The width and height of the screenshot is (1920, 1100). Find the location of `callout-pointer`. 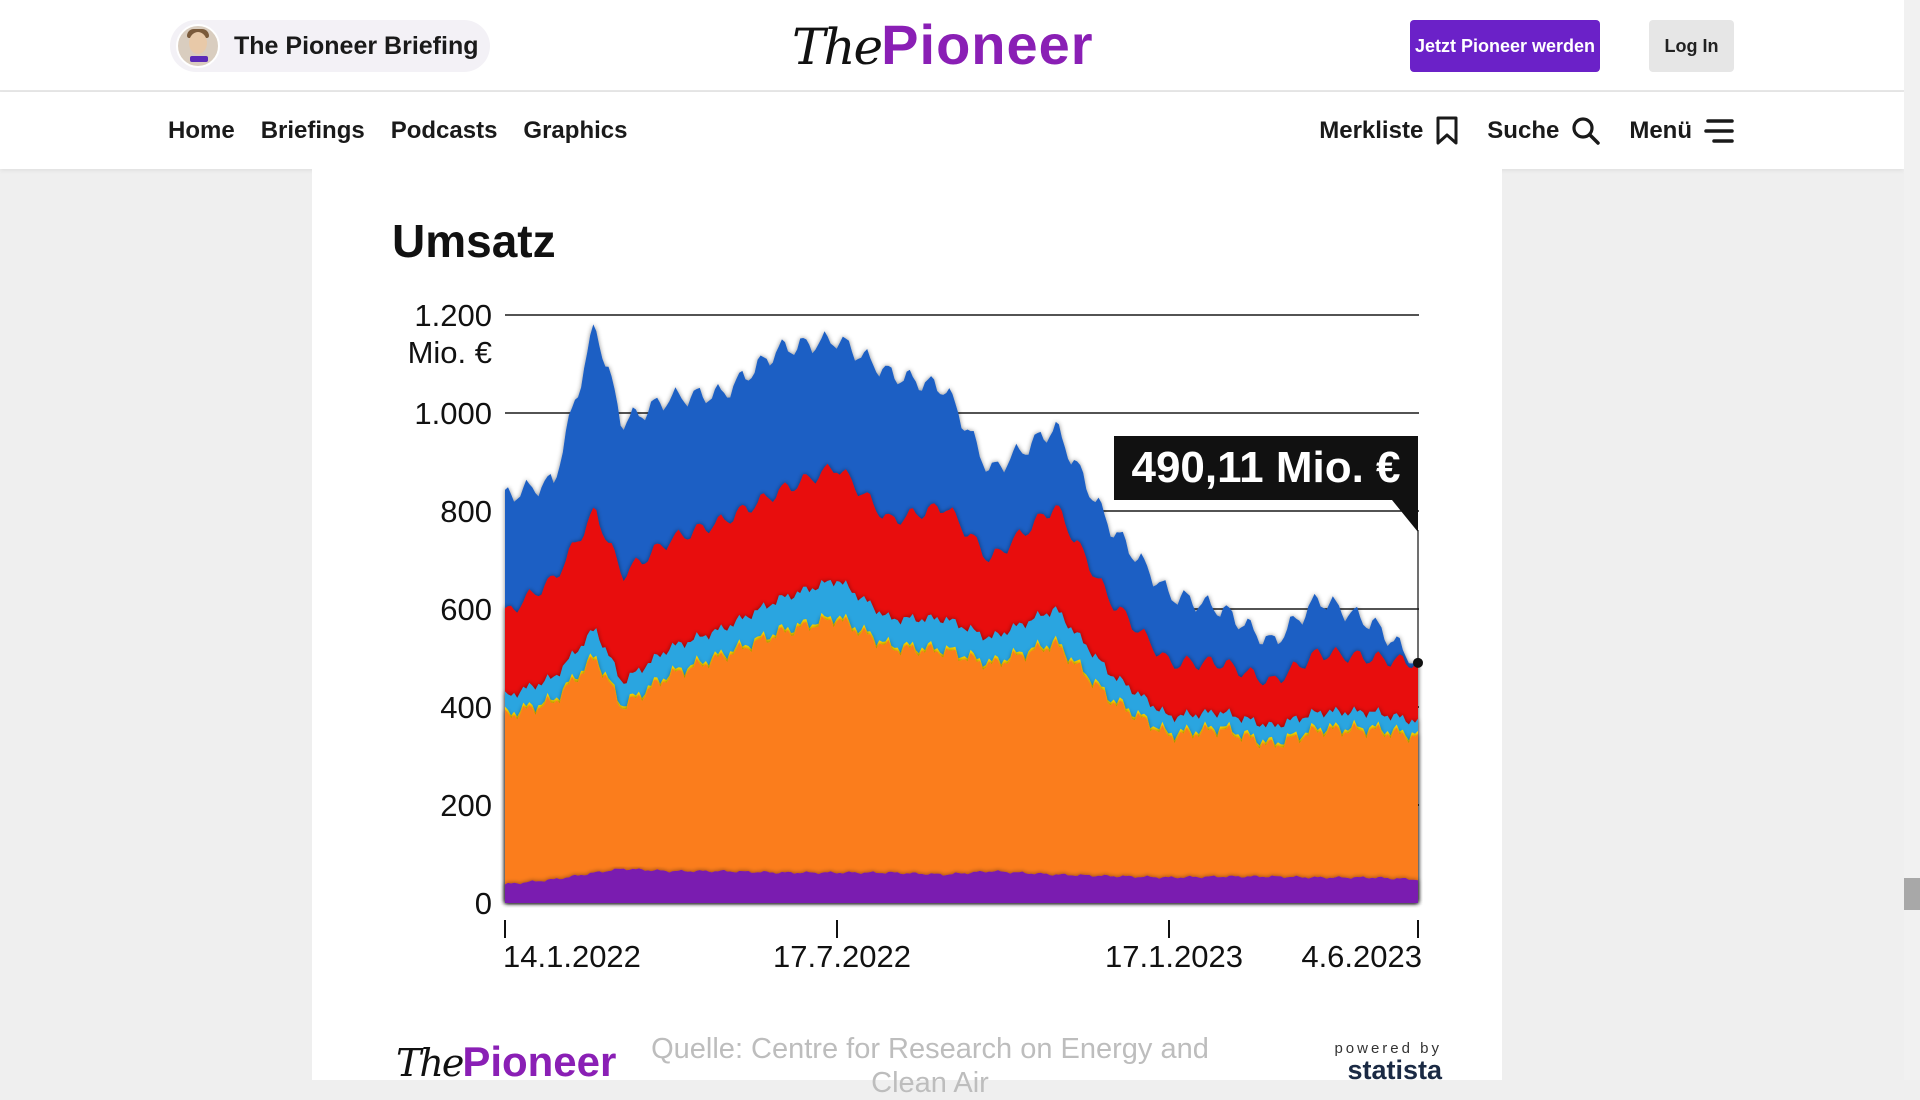

callout-pointer is located at coordinates (1405, 516).